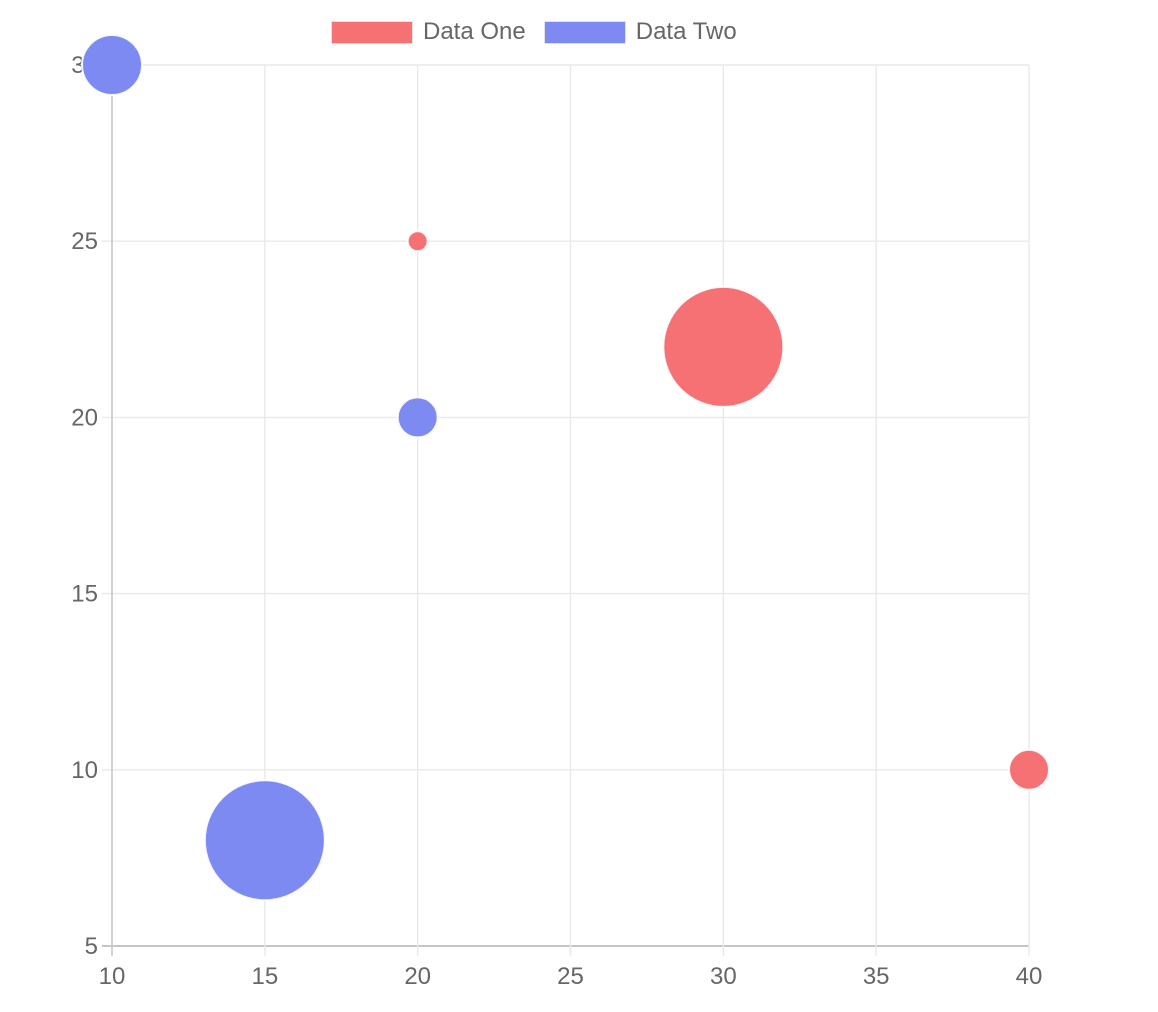 The height and width of the screenshot is (1012, 1158). I want to click on legend-item-data-one: Data One, so click(428, 32).